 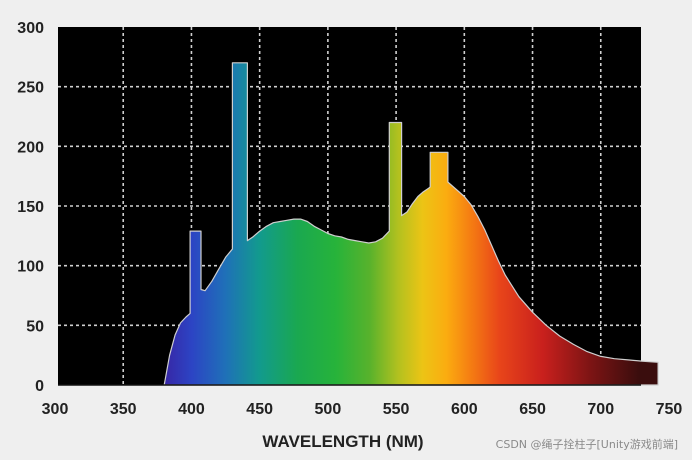 What do you see at coordinates (30, 267) in the screenshot?
I see `y-tick-label-100: 100` at bounding box center [30, 267].